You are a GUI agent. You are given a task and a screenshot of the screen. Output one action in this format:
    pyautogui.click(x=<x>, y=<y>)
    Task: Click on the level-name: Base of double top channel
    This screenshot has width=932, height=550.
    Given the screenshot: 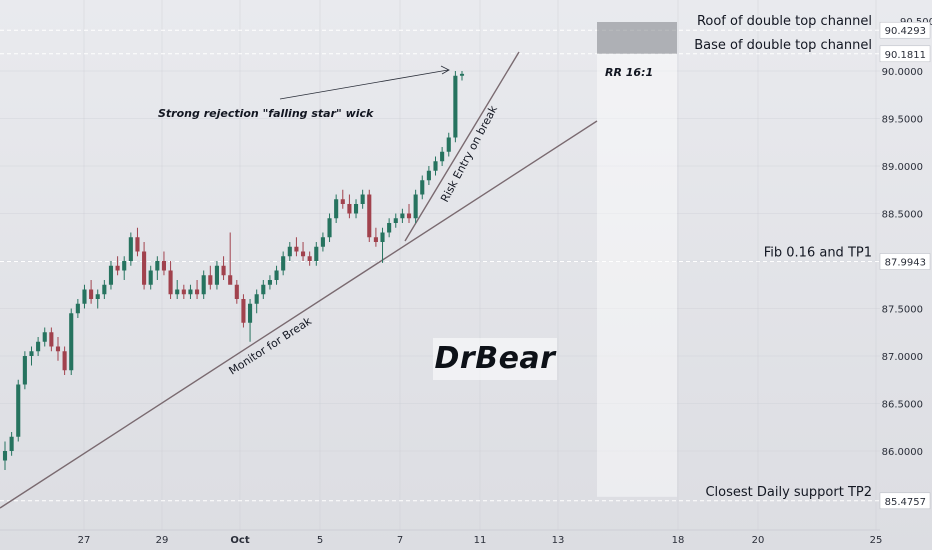 What is the action you would take?
    pyautogui.click(x=783, y=45)
    